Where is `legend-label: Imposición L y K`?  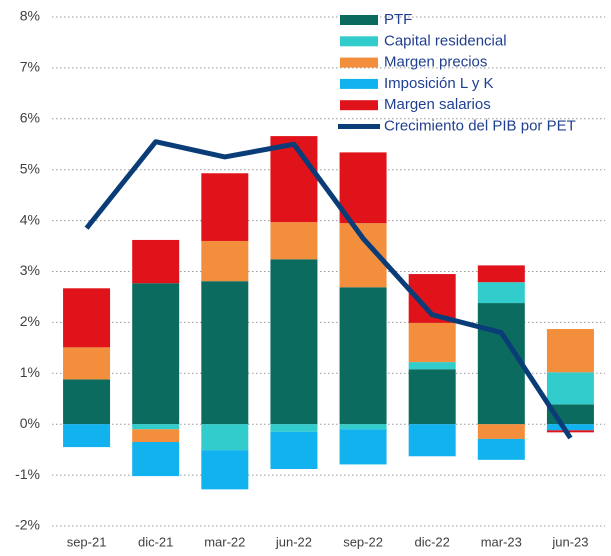
legend-label: Imposición L y K is located at coordinates (439, 83).